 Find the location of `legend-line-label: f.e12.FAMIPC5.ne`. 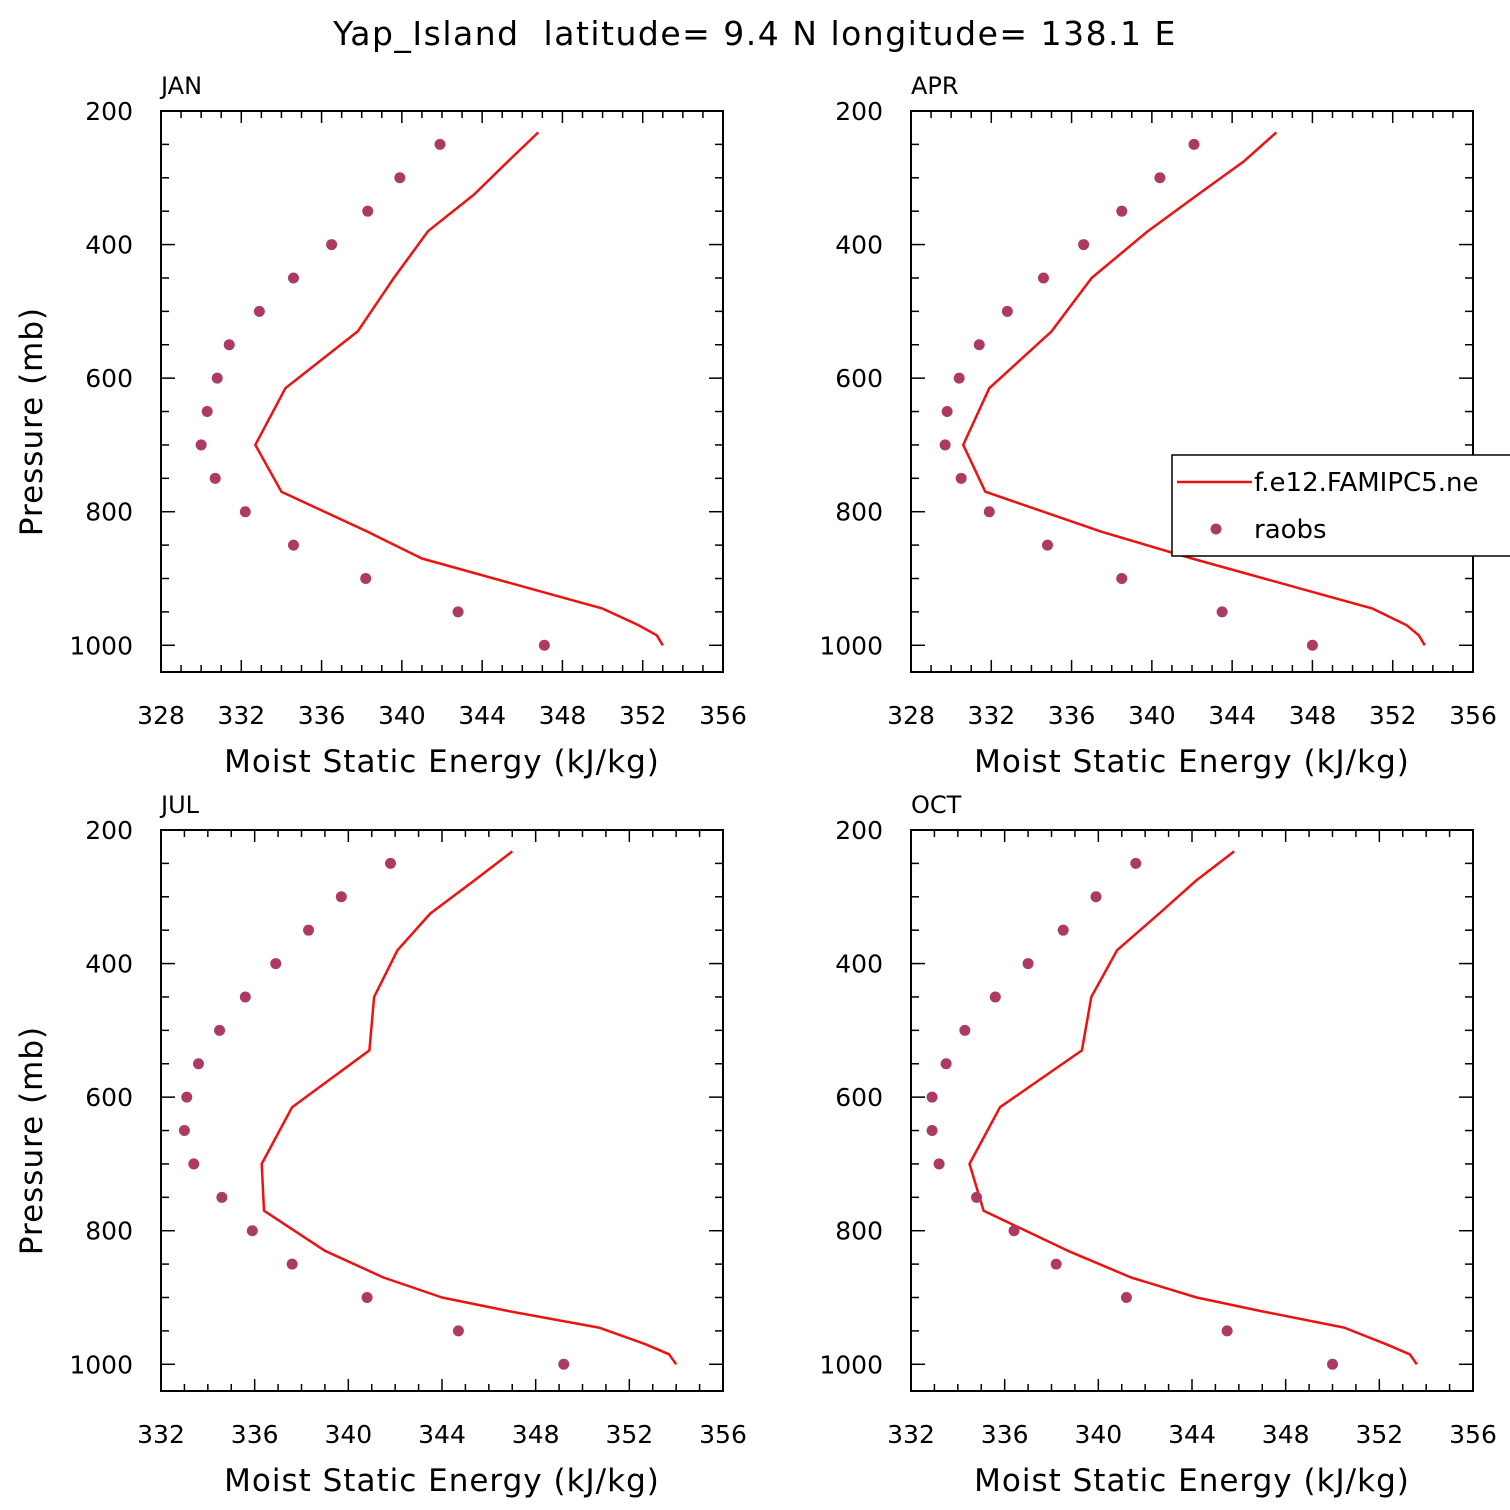

legend-line-label: f.e12.FAMIPC5.ne is located at coordinates (1366, 483).